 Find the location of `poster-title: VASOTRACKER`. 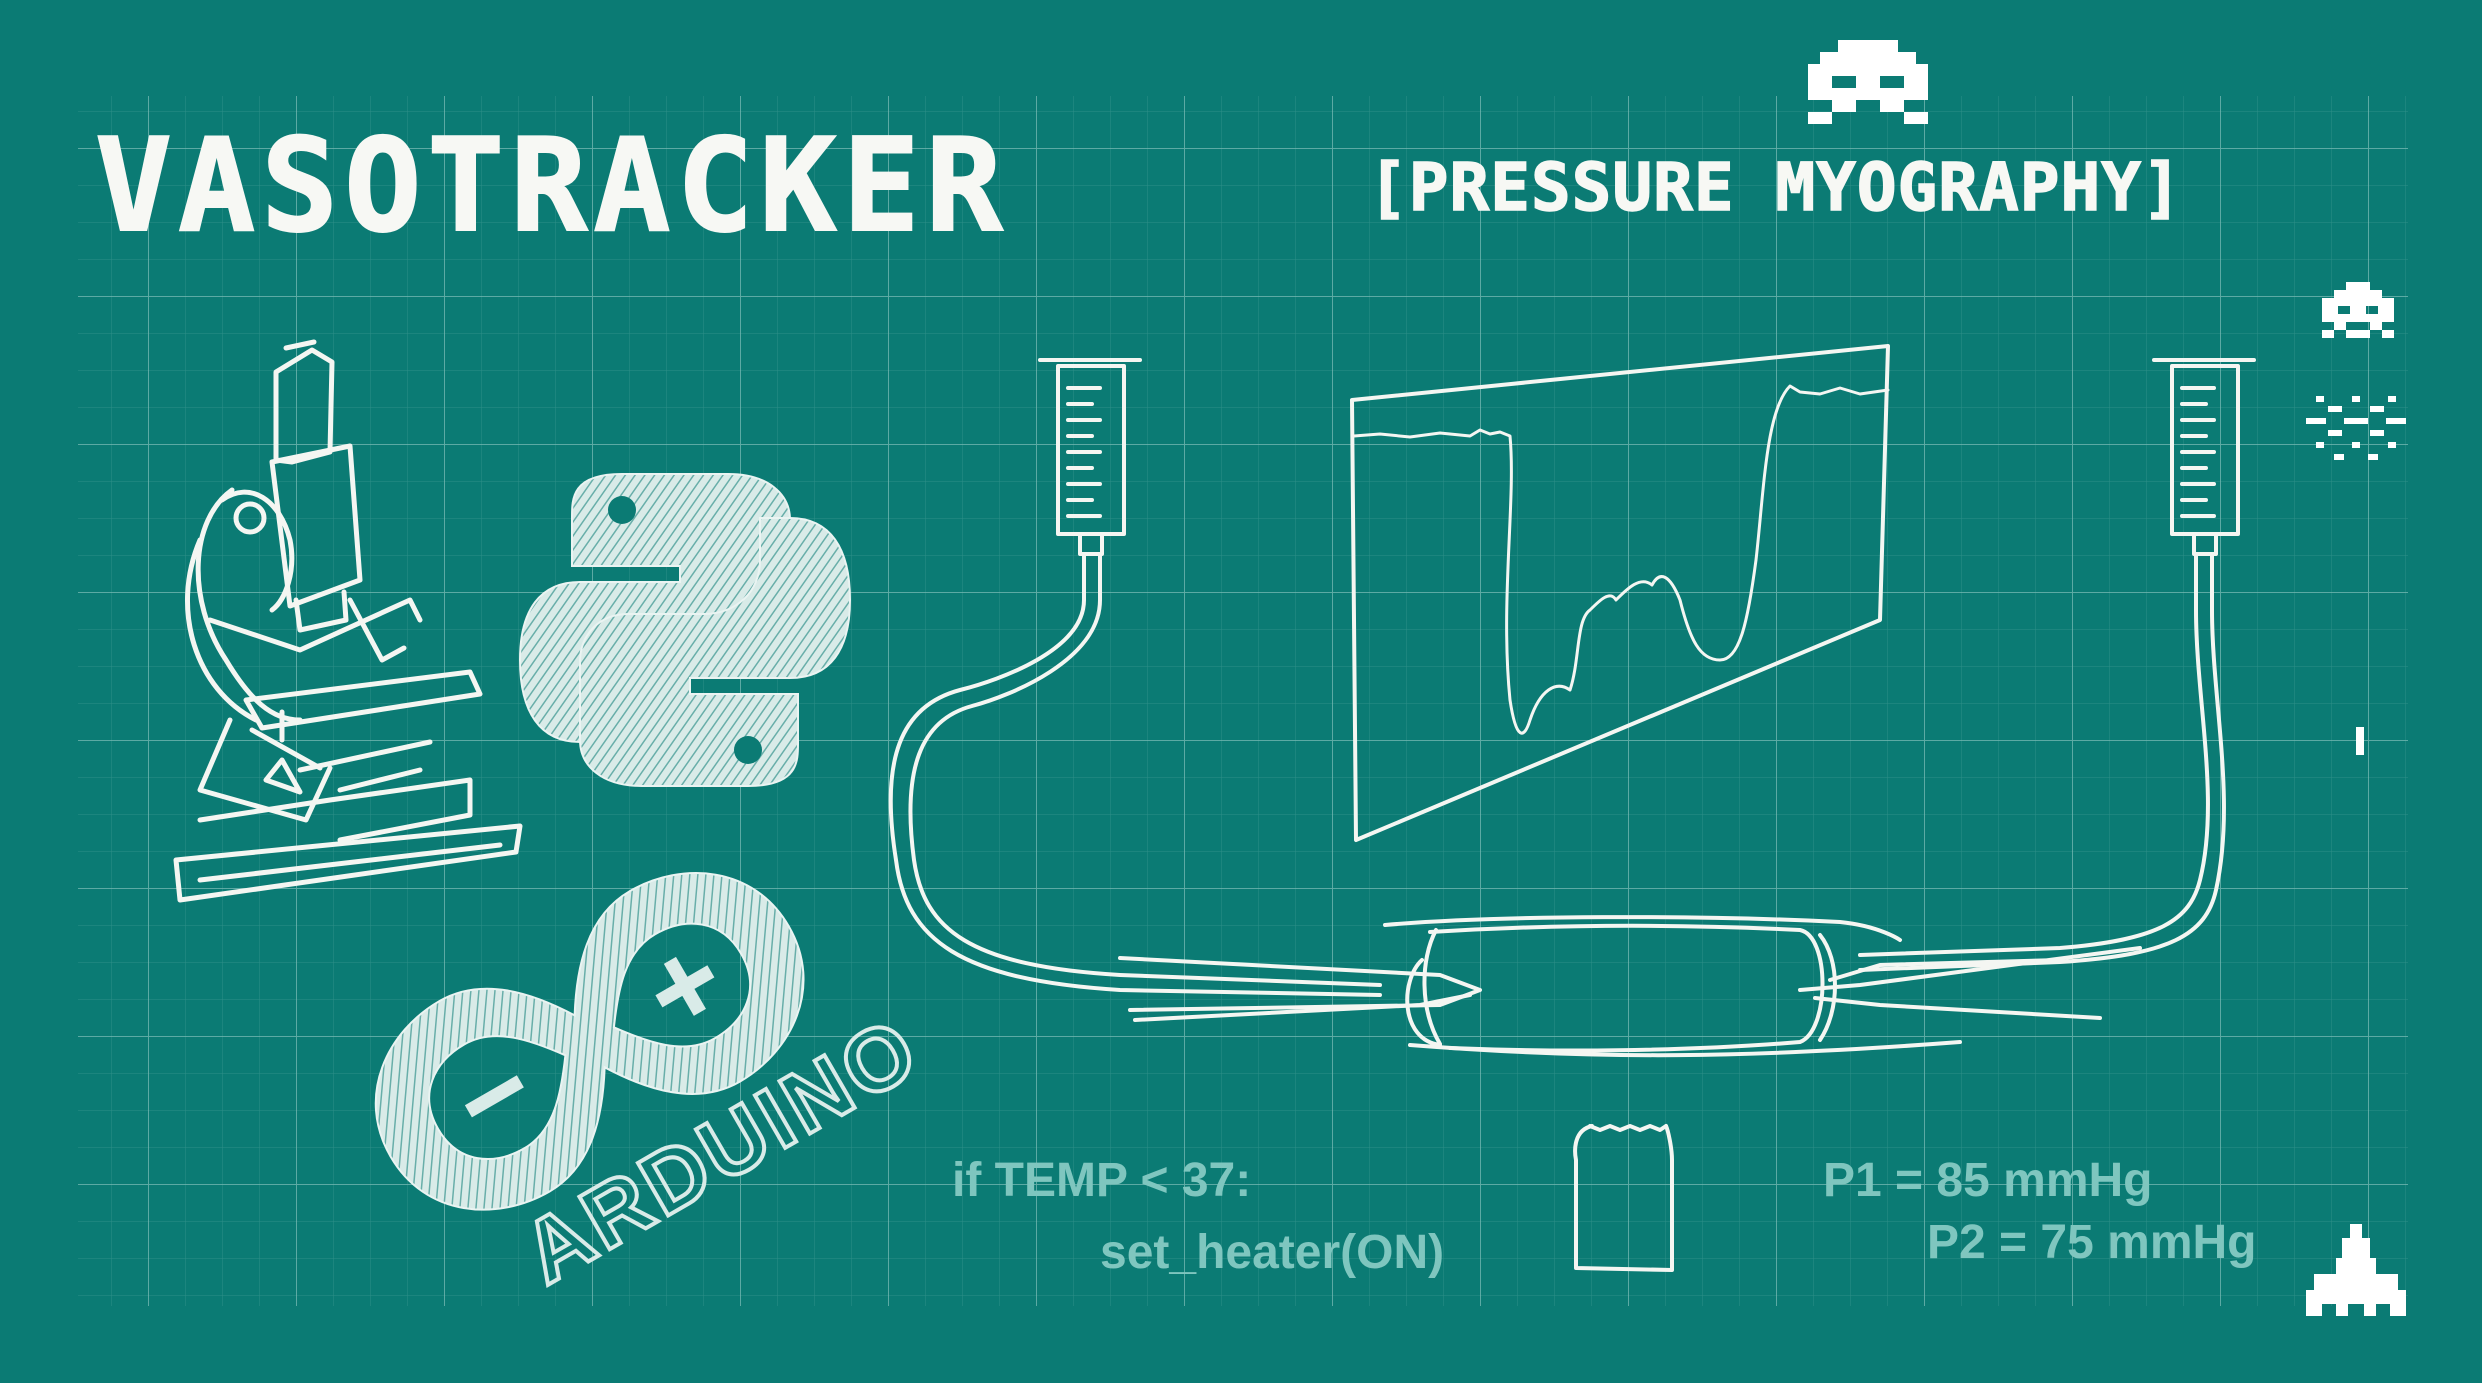

poster-title: VASOTRACKER is located at coordinates (552, 186).